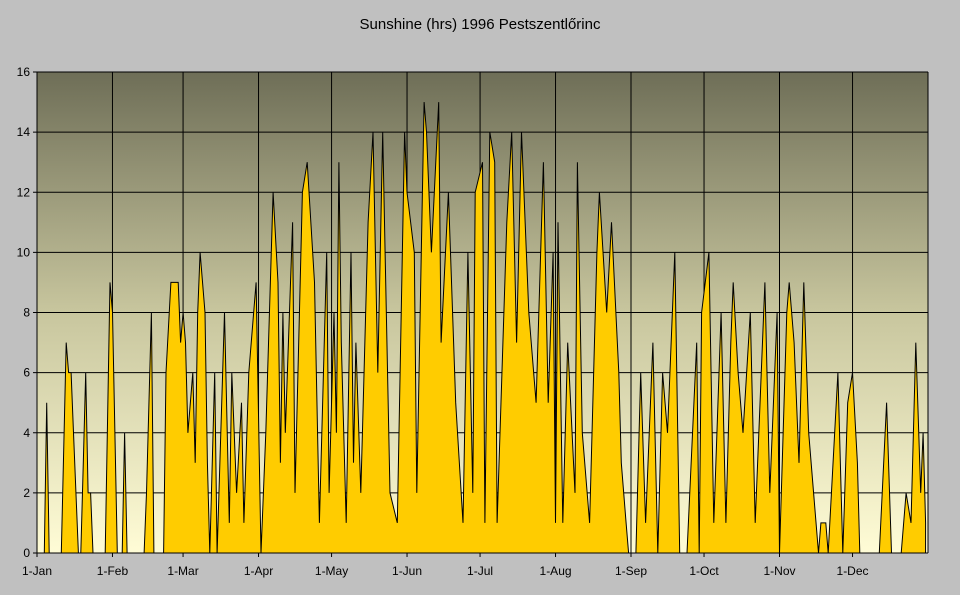 This screenshot has height=595, width=960. I want to click on x-tick-label: 1-Nov, so click(779, 571).